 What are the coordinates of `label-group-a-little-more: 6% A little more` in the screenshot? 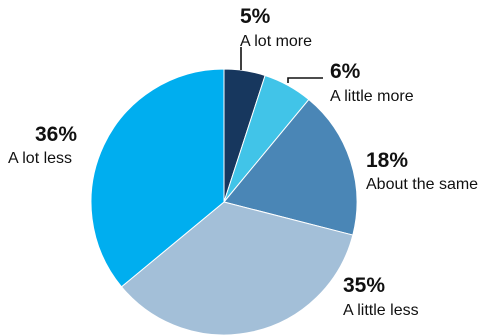 It's located at (350, 82).